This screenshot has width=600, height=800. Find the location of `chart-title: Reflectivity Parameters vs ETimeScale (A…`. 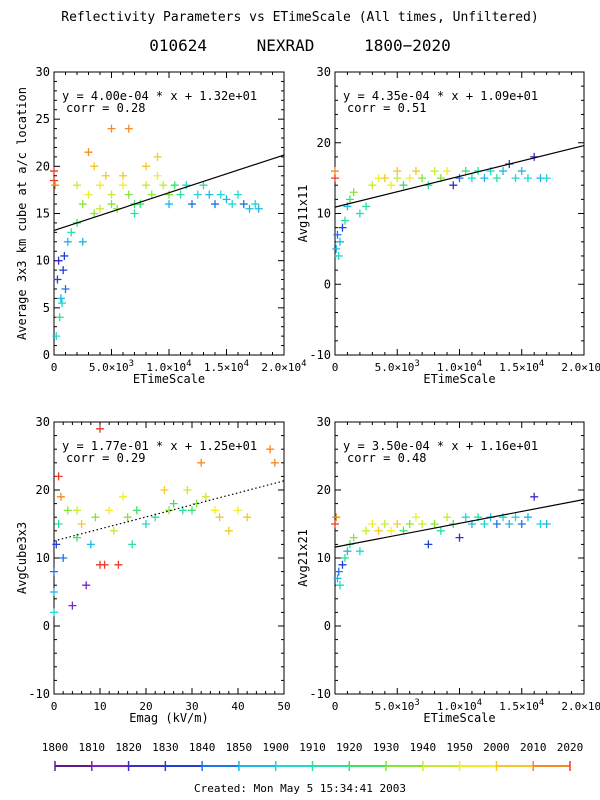

chart-title: Reflectivity Parameters vs ETimeScale (A… is located at coordinates (300, 17).